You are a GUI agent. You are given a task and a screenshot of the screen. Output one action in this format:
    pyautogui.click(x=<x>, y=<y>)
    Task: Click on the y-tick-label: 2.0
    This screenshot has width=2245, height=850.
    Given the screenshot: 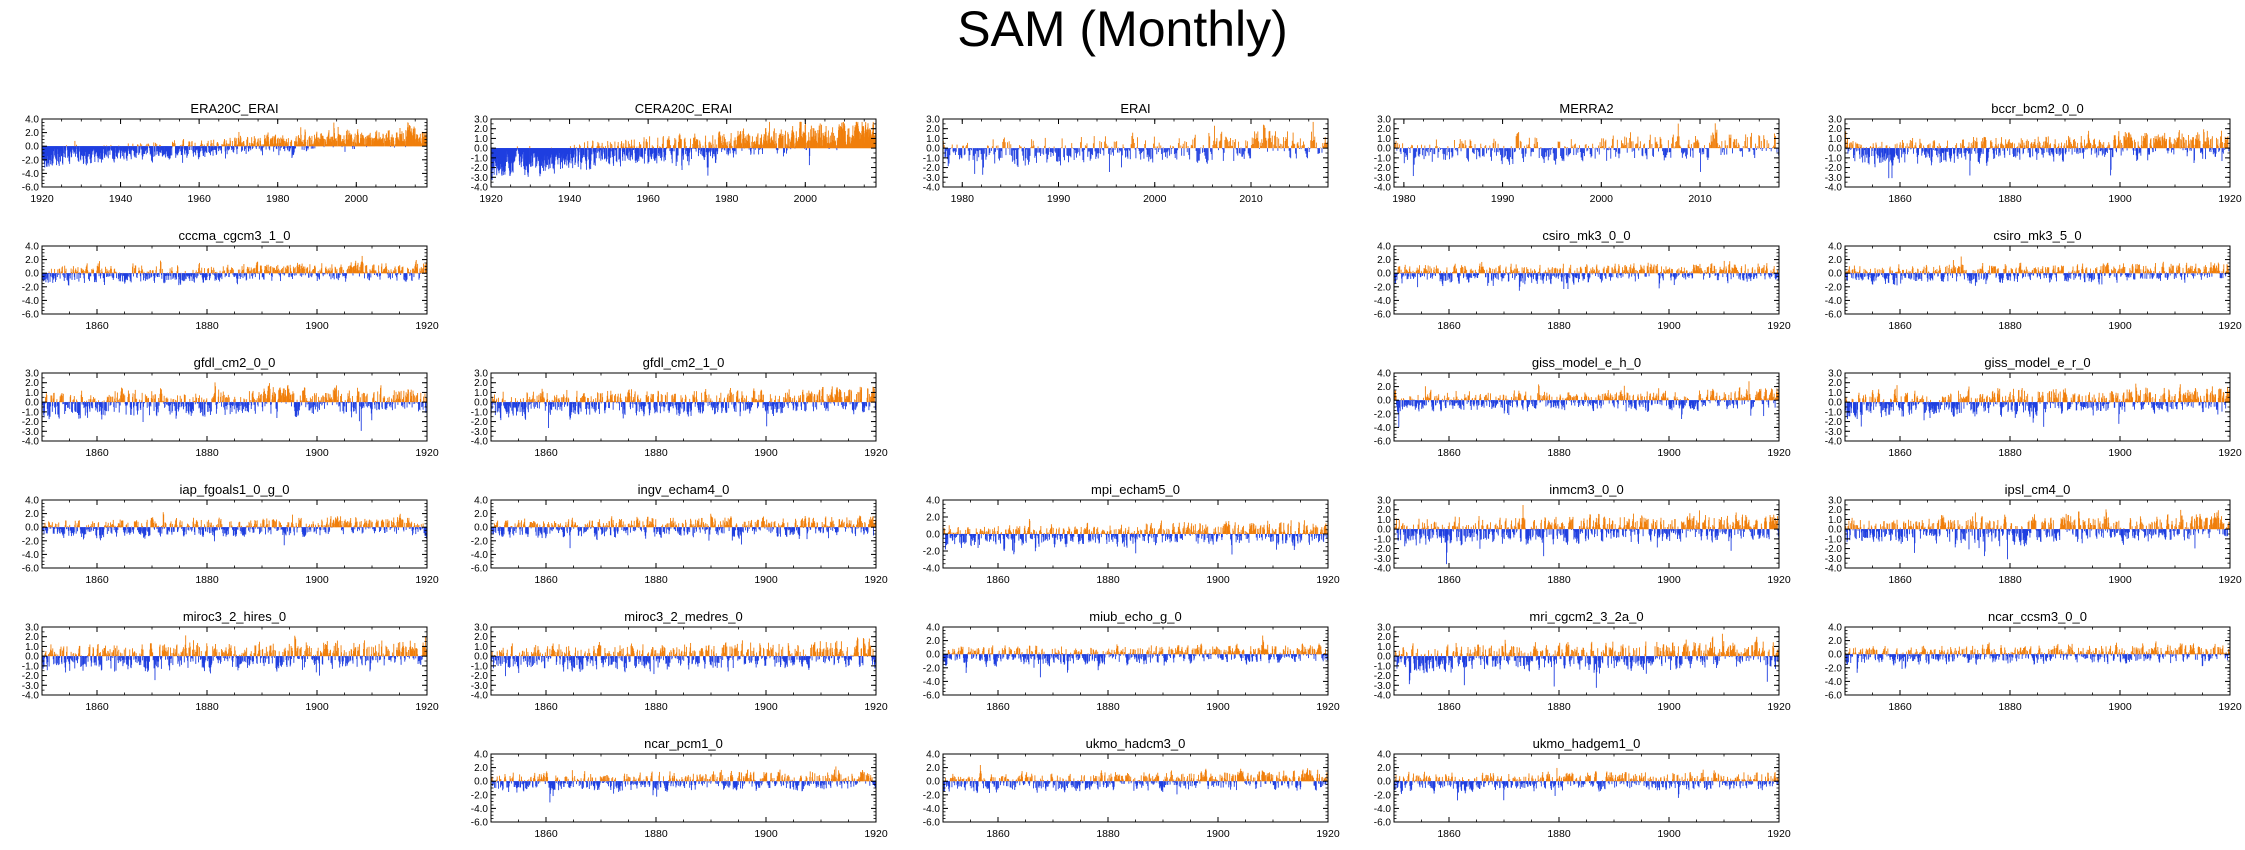 What is the action you would take?
    pyautogui.click(x=32, y=133)
    